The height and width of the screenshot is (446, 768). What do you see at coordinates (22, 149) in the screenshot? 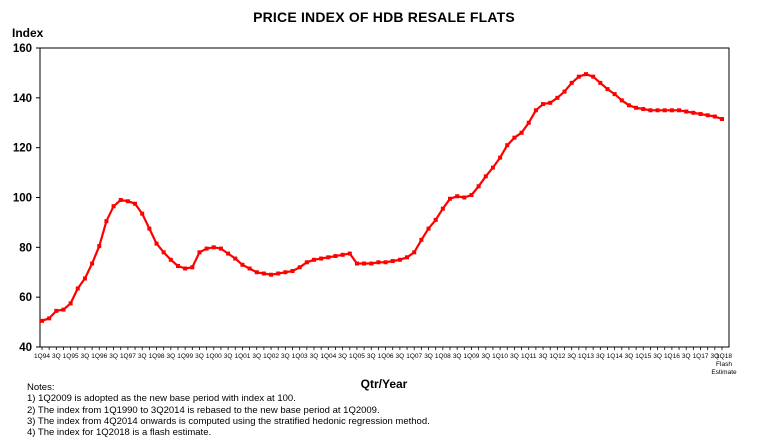
I see `y-tick-label: 120` at bounding box center [22, 149].